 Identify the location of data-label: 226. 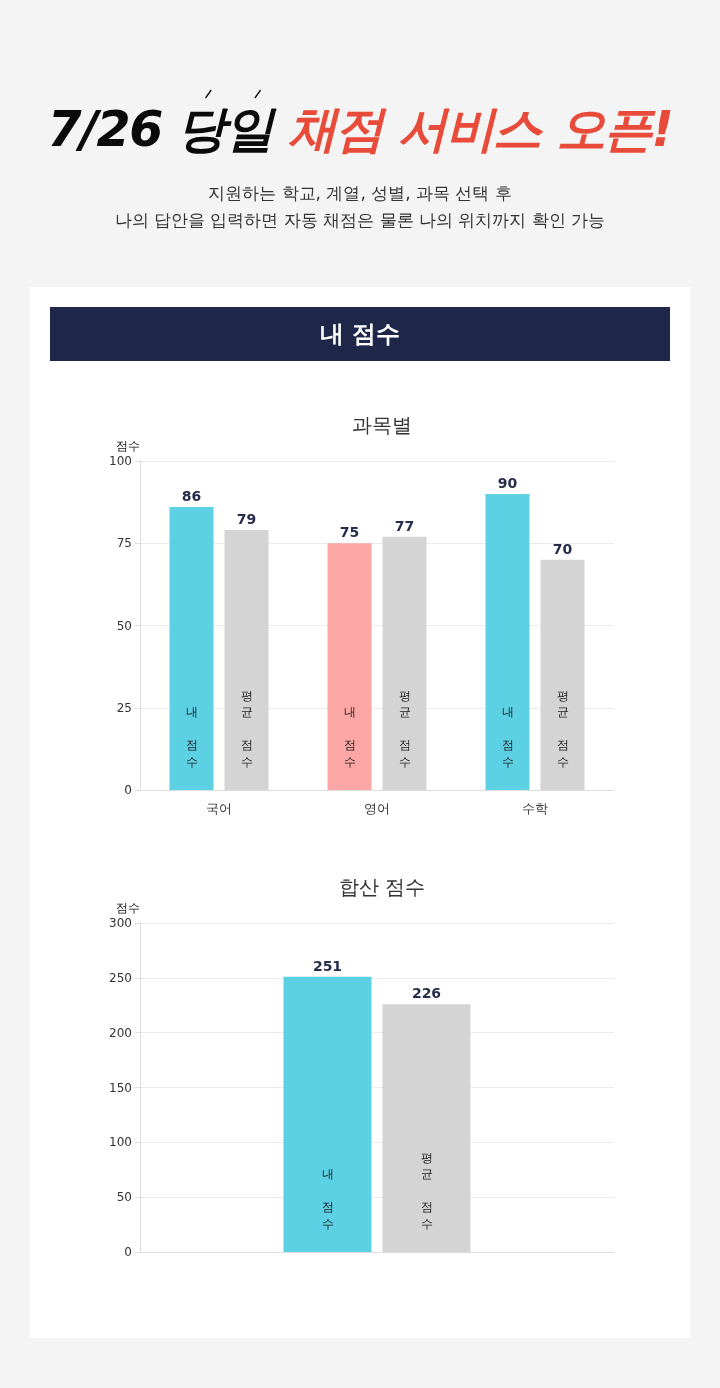
(426, 993).